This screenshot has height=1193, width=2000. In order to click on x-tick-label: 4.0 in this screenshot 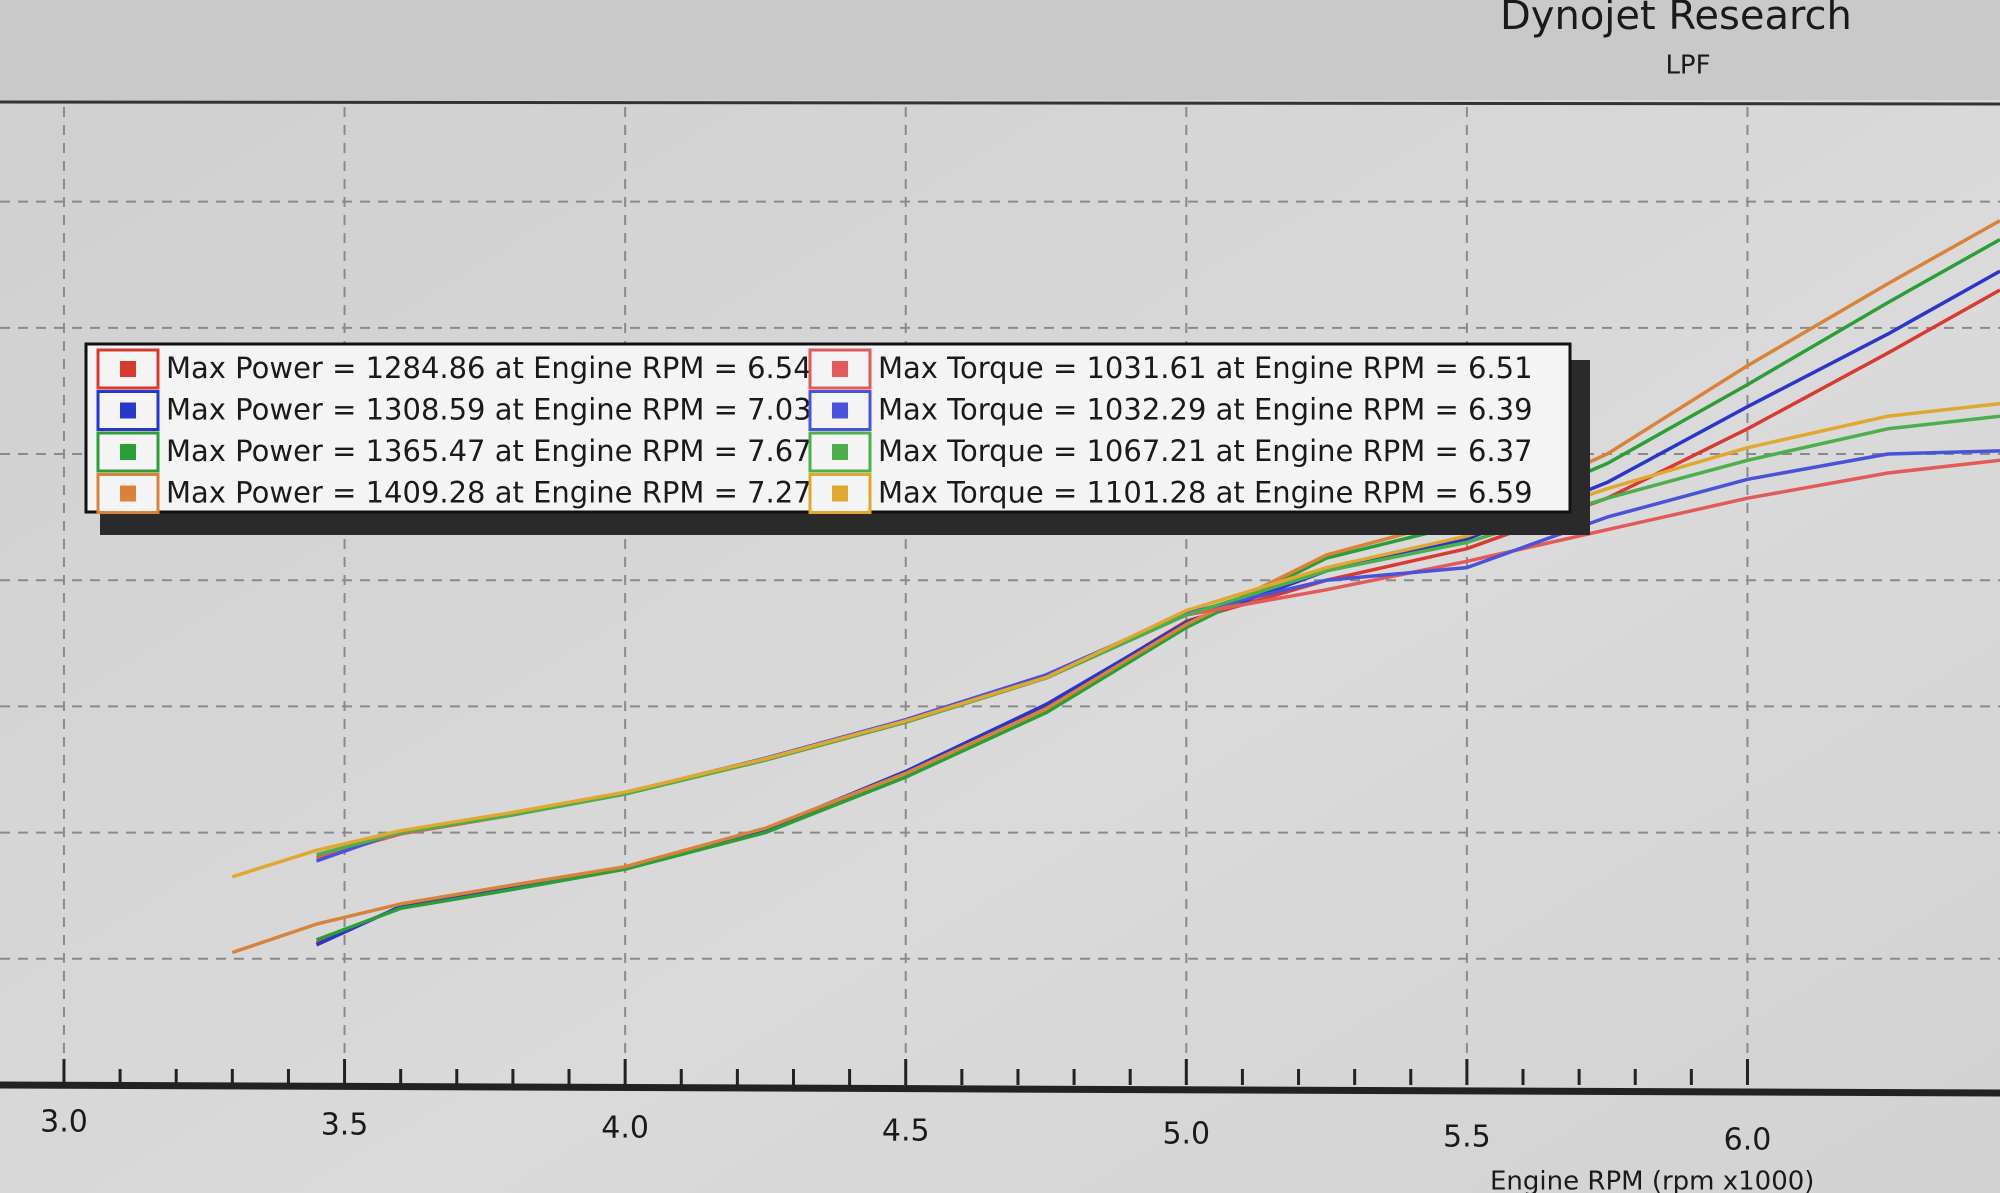, I will do `click(625, 1128)`.